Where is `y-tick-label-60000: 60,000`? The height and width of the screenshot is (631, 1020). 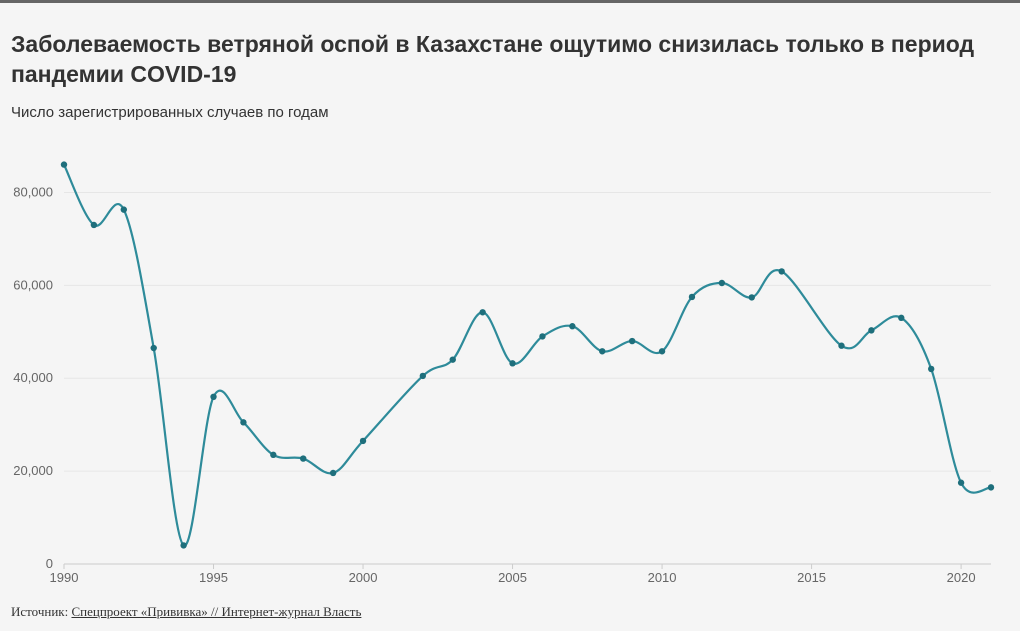
y-tick-label-60000: 60,000 is located at coordinates (33, 284).